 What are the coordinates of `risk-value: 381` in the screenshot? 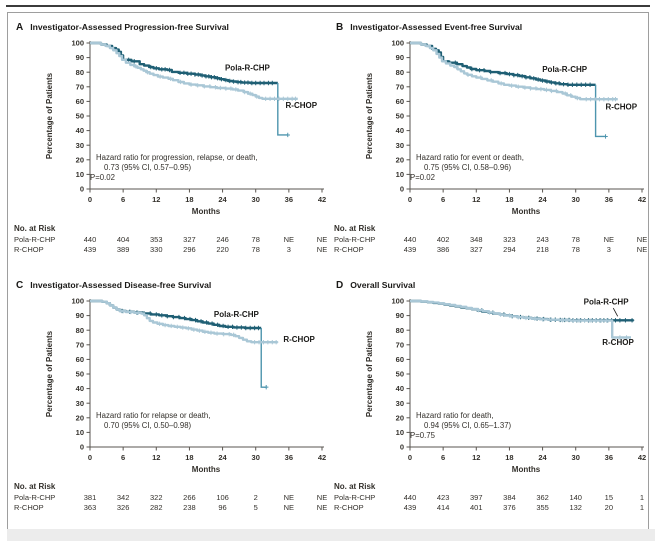 It's located at (90, 497).